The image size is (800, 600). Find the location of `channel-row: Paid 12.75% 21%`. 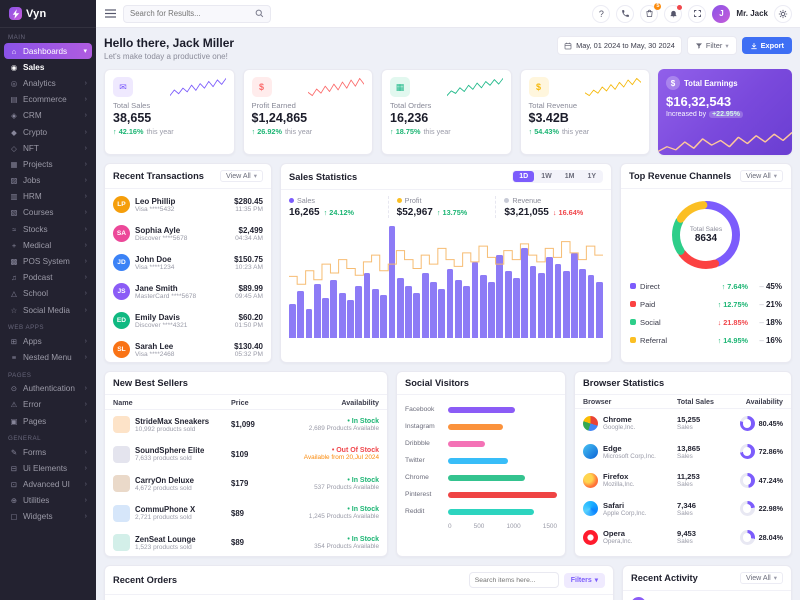

channel-row: Paid 12.75% 21% is located at coordinates (706, 304).